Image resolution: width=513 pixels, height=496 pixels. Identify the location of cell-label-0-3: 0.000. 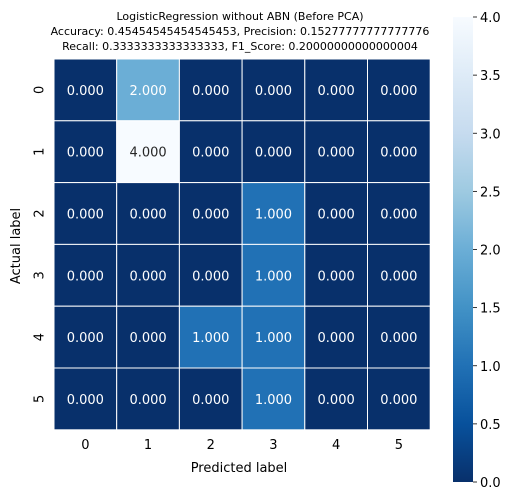
(273, 91).